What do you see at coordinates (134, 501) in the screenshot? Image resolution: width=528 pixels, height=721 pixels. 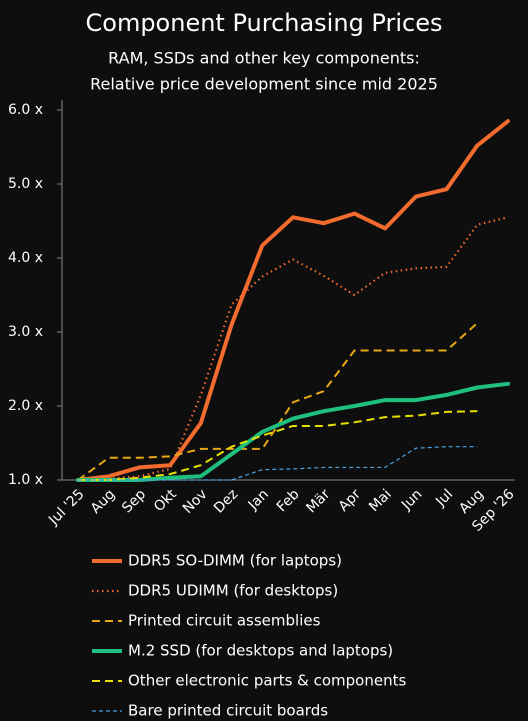 I see `x-tick-label: Sep` at bounding box center [134, 501].